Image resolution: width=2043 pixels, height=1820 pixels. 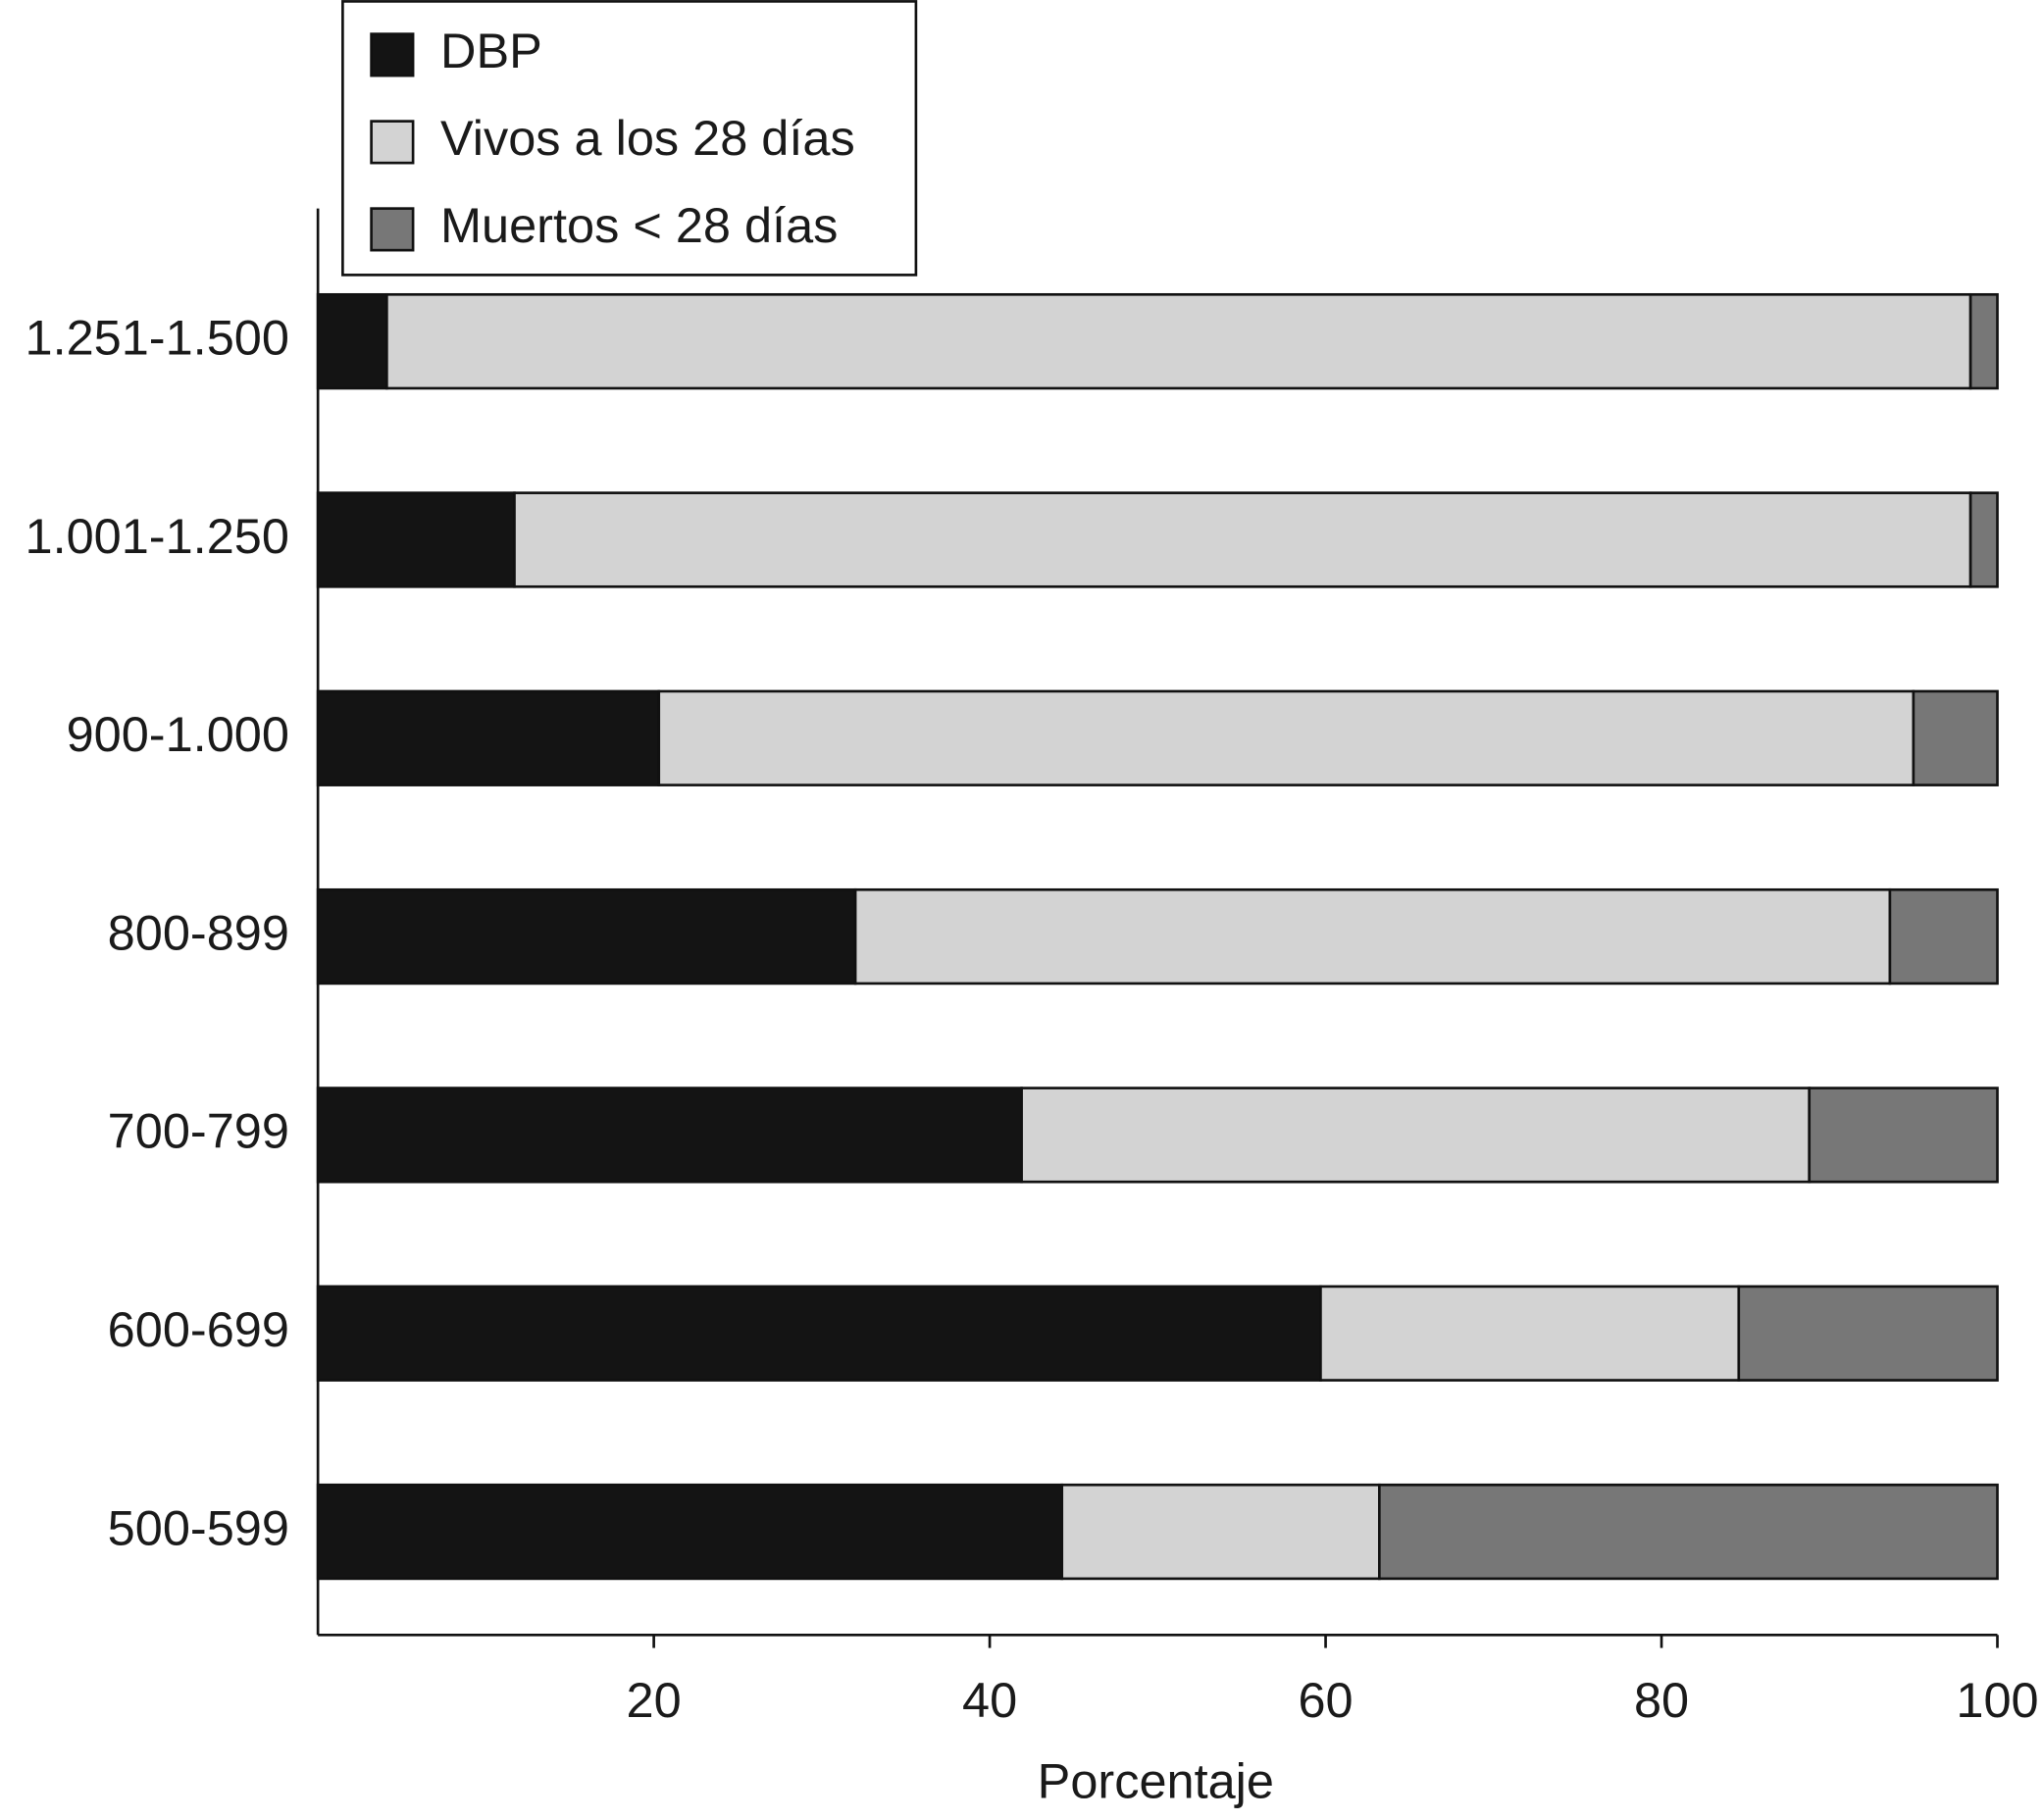 What do you see at coordinates (1325, 1700) in the screenshot?
I see `x-tick-label: 60` at bounding box center [1325, 1700].